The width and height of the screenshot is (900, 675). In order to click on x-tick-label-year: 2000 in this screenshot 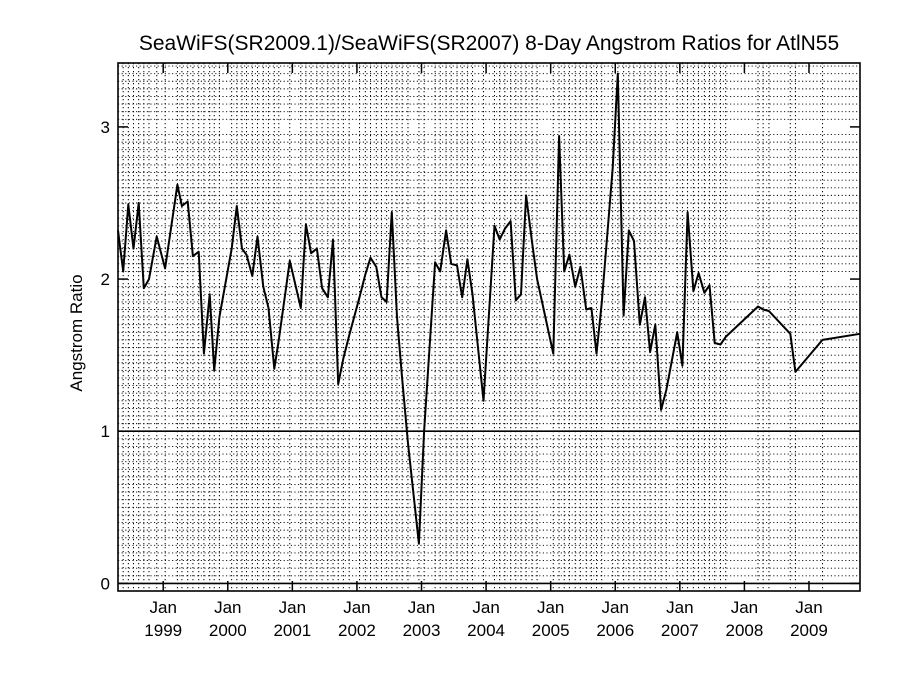, I will do `click(228, 630)`.